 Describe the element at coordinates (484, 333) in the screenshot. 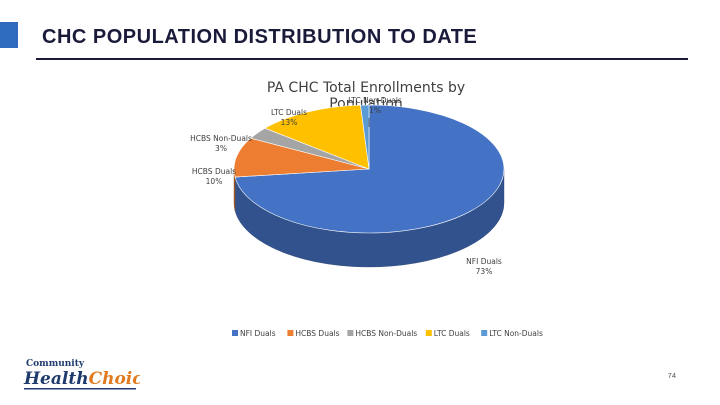

I see `legend-swatch-ltc-non-duals` at that location.